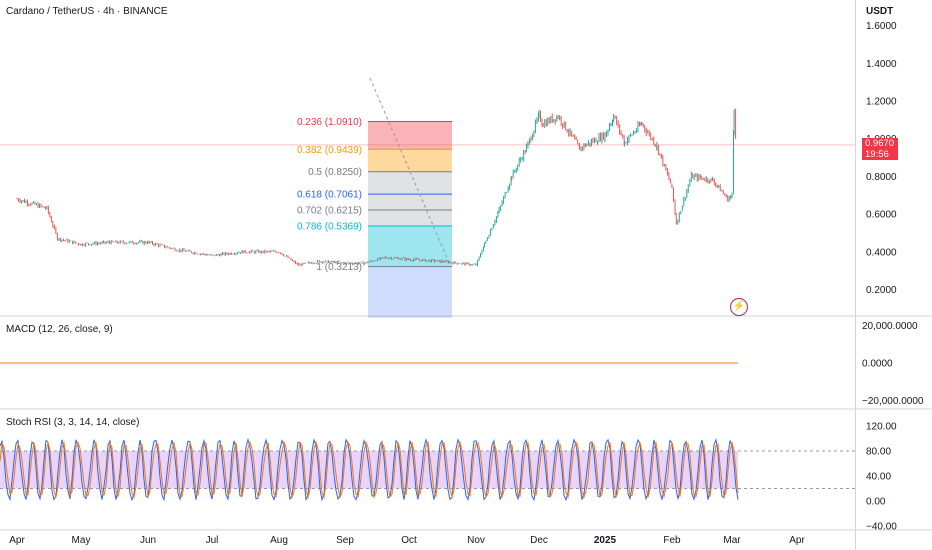  What do you see at coordinates (476, 540) in the screenshot?
I see `time-tick-label: Nov` at bounding box center [476, 540].